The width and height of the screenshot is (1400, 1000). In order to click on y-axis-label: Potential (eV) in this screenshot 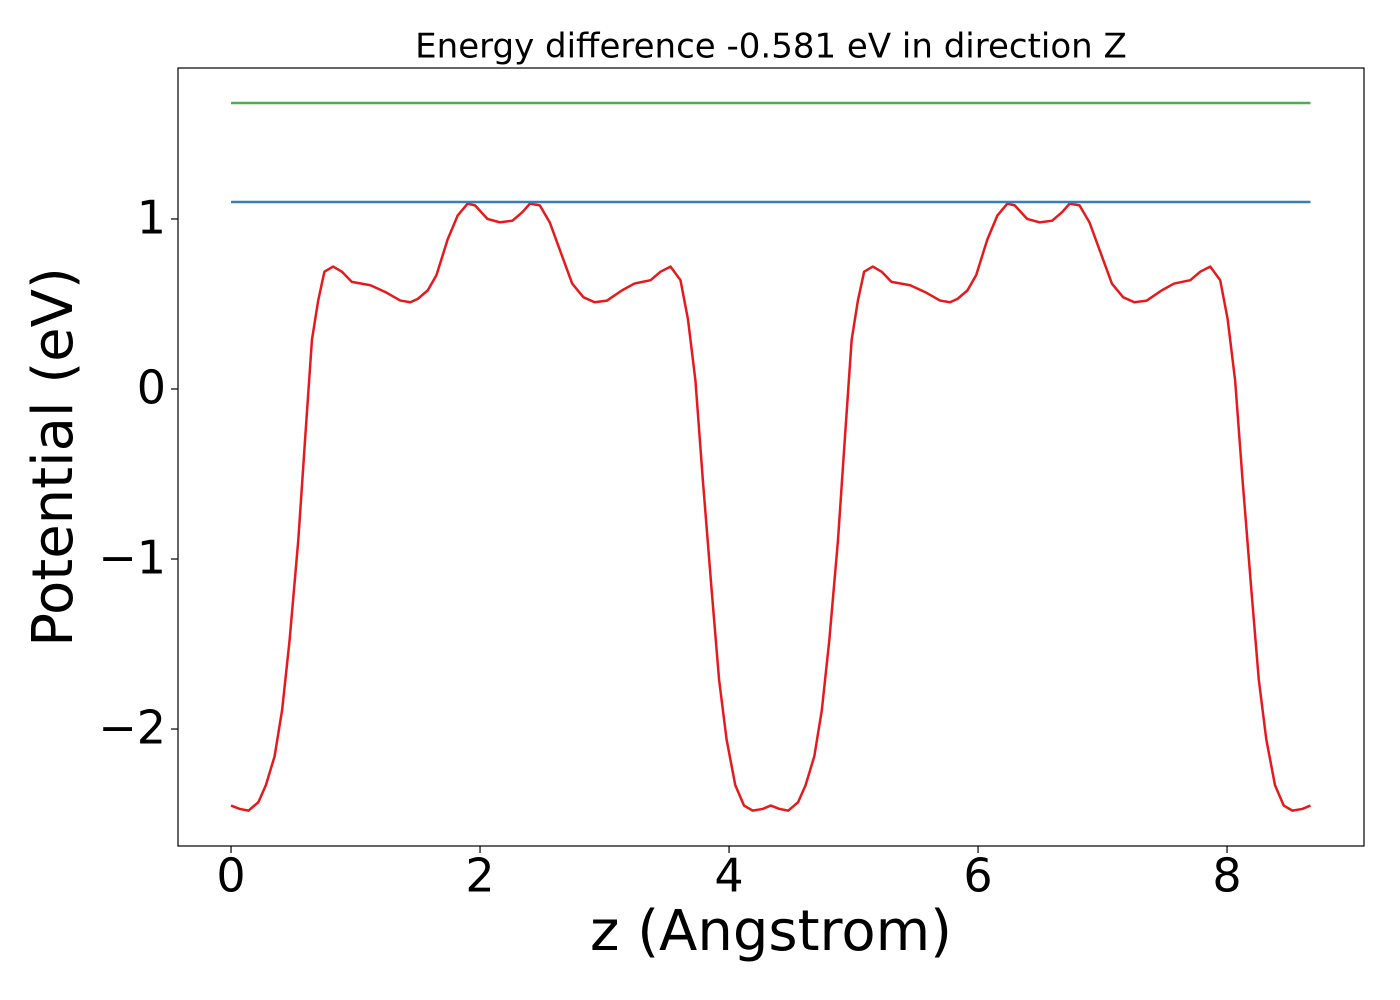, I will do `click(53, 457)`.